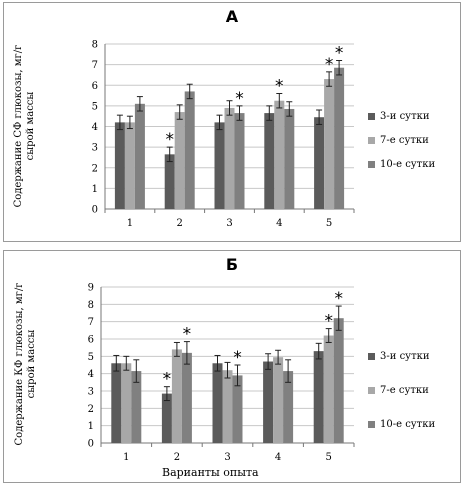 This screenshot has height=486, width=466. I want to click on y-tick-label: 9, so click(91, 288).